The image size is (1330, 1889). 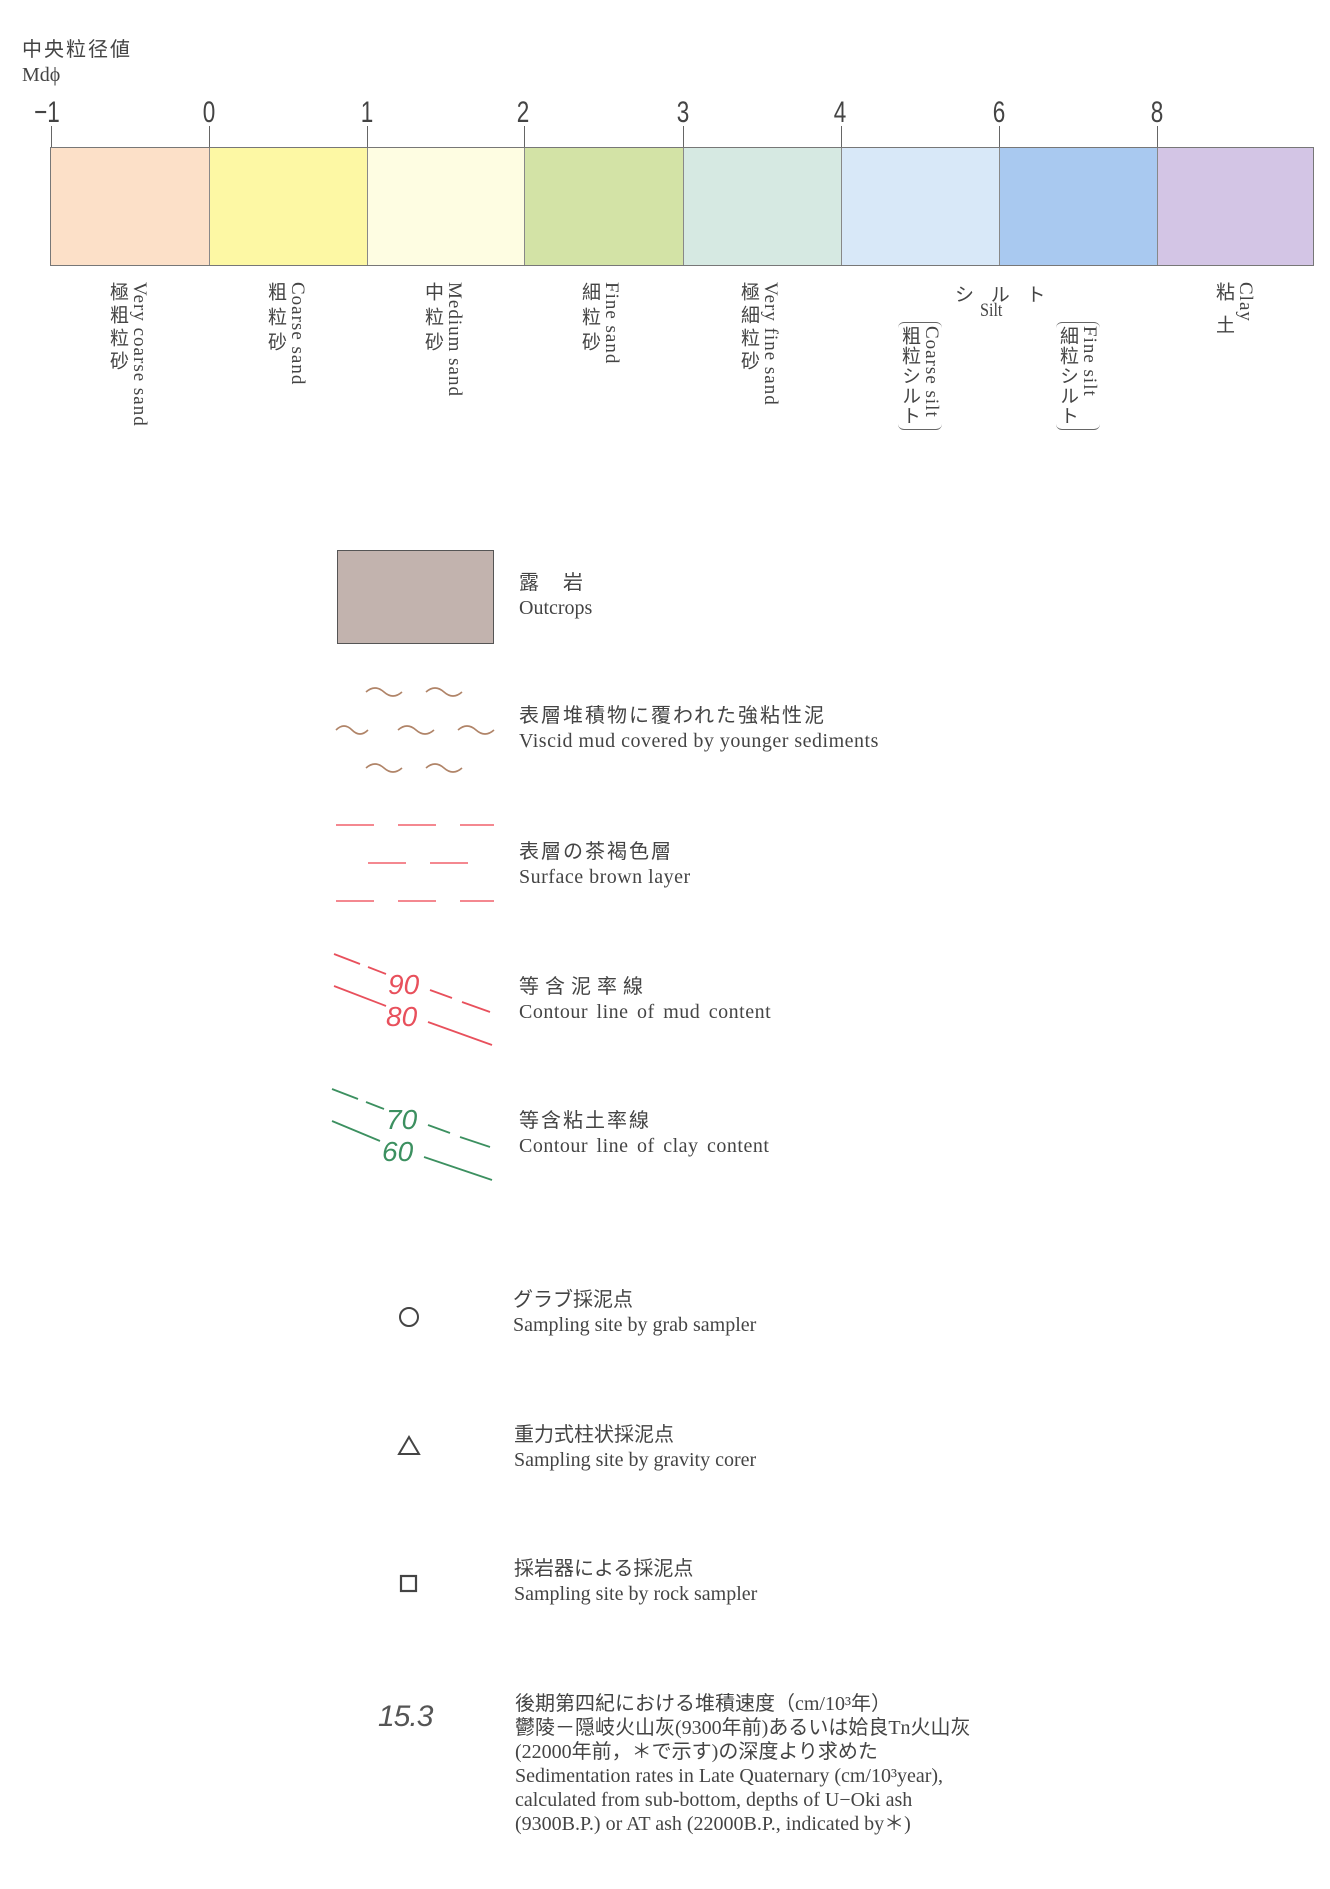 I want to click on segment-clay, so click(x=1235, y=206).